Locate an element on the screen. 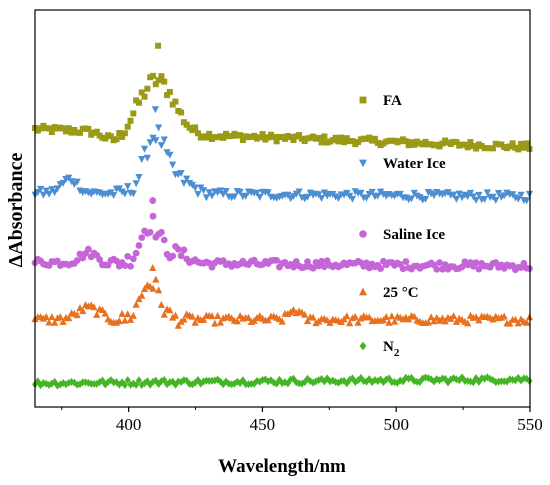  x-tick-label: 450 is located at coordinates (263, 424).